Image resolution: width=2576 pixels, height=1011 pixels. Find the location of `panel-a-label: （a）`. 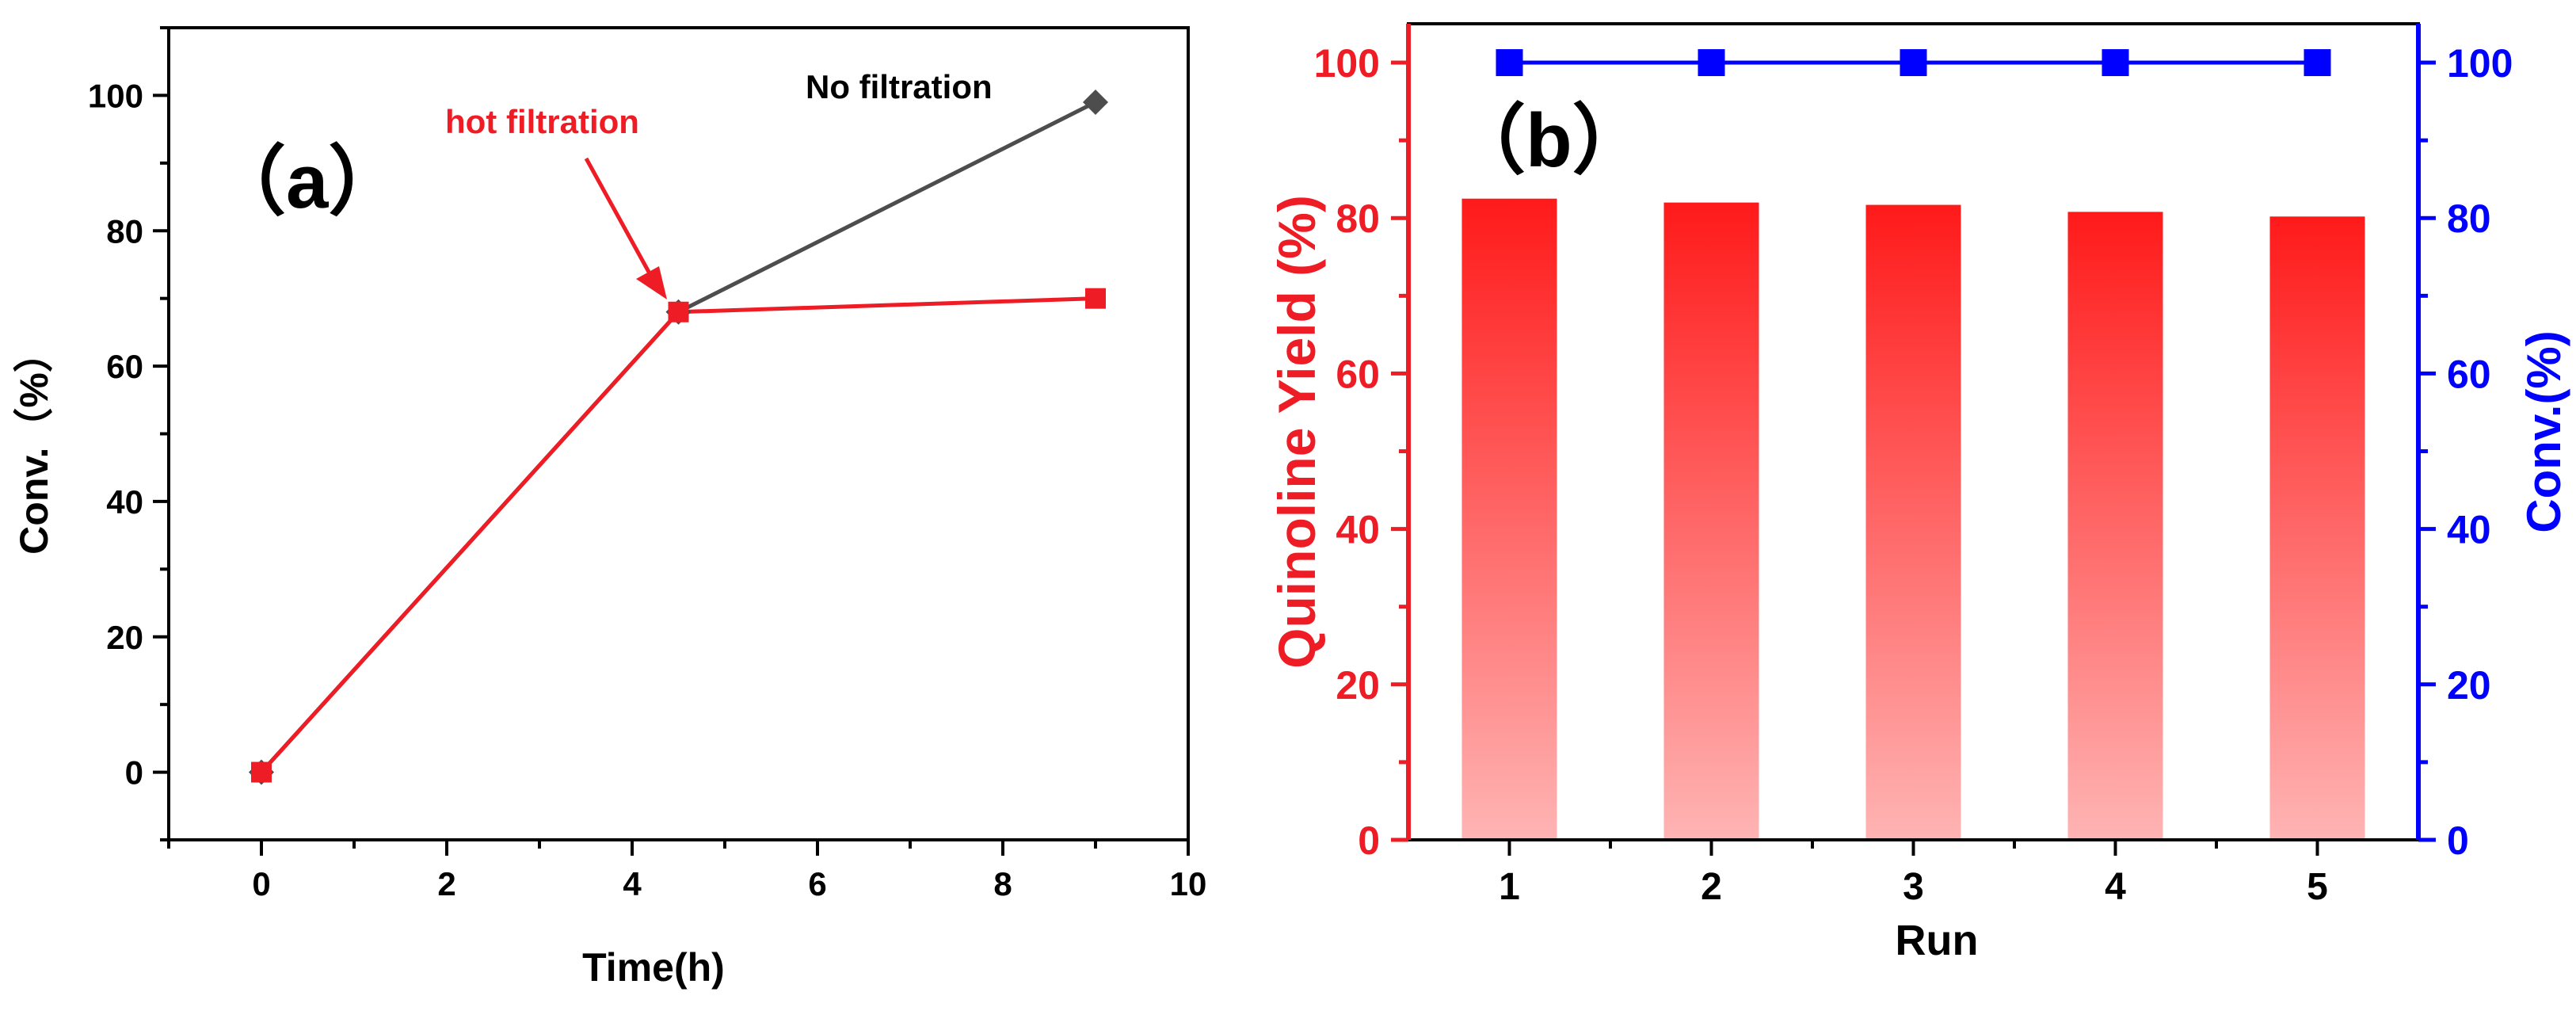

panel-a-label: （a） is located at coordinates (307, 181).